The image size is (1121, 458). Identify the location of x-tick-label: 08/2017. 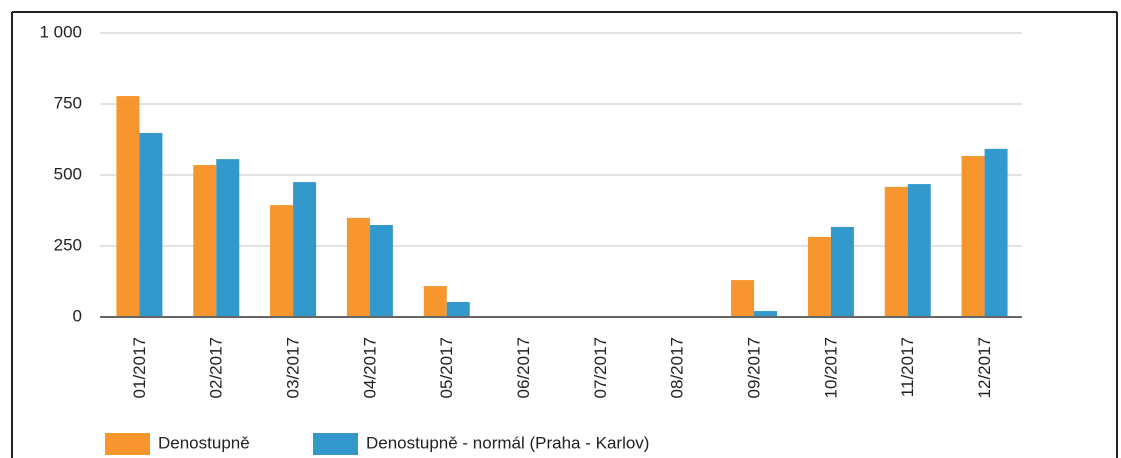
(677, 367).